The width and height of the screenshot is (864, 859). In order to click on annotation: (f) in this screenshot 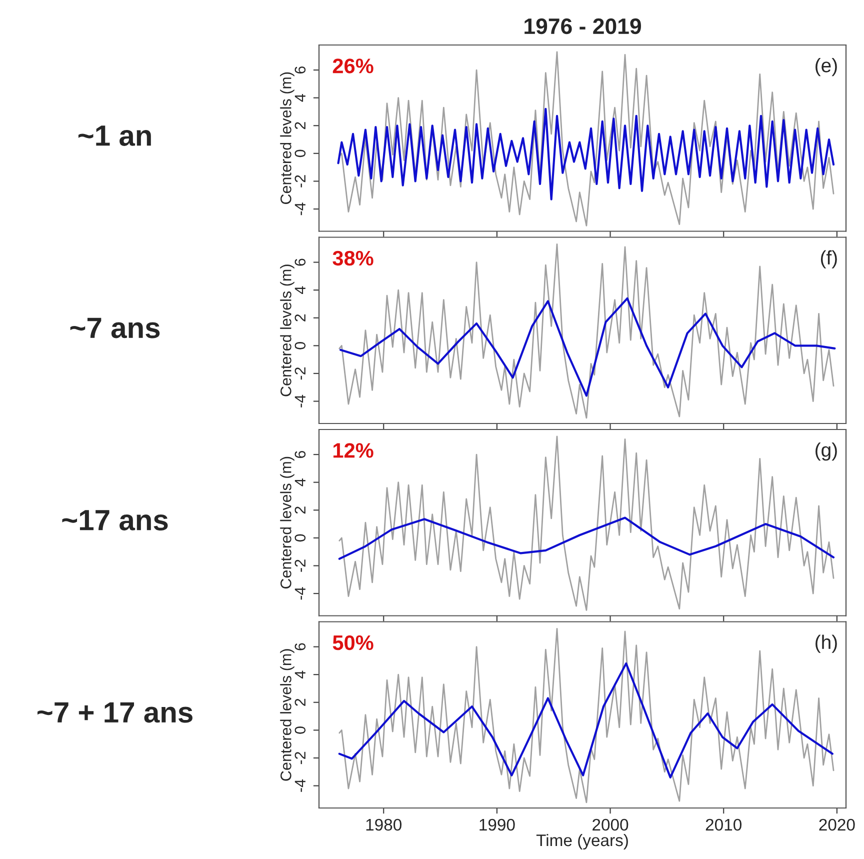, I will do `click(828, 259)`.